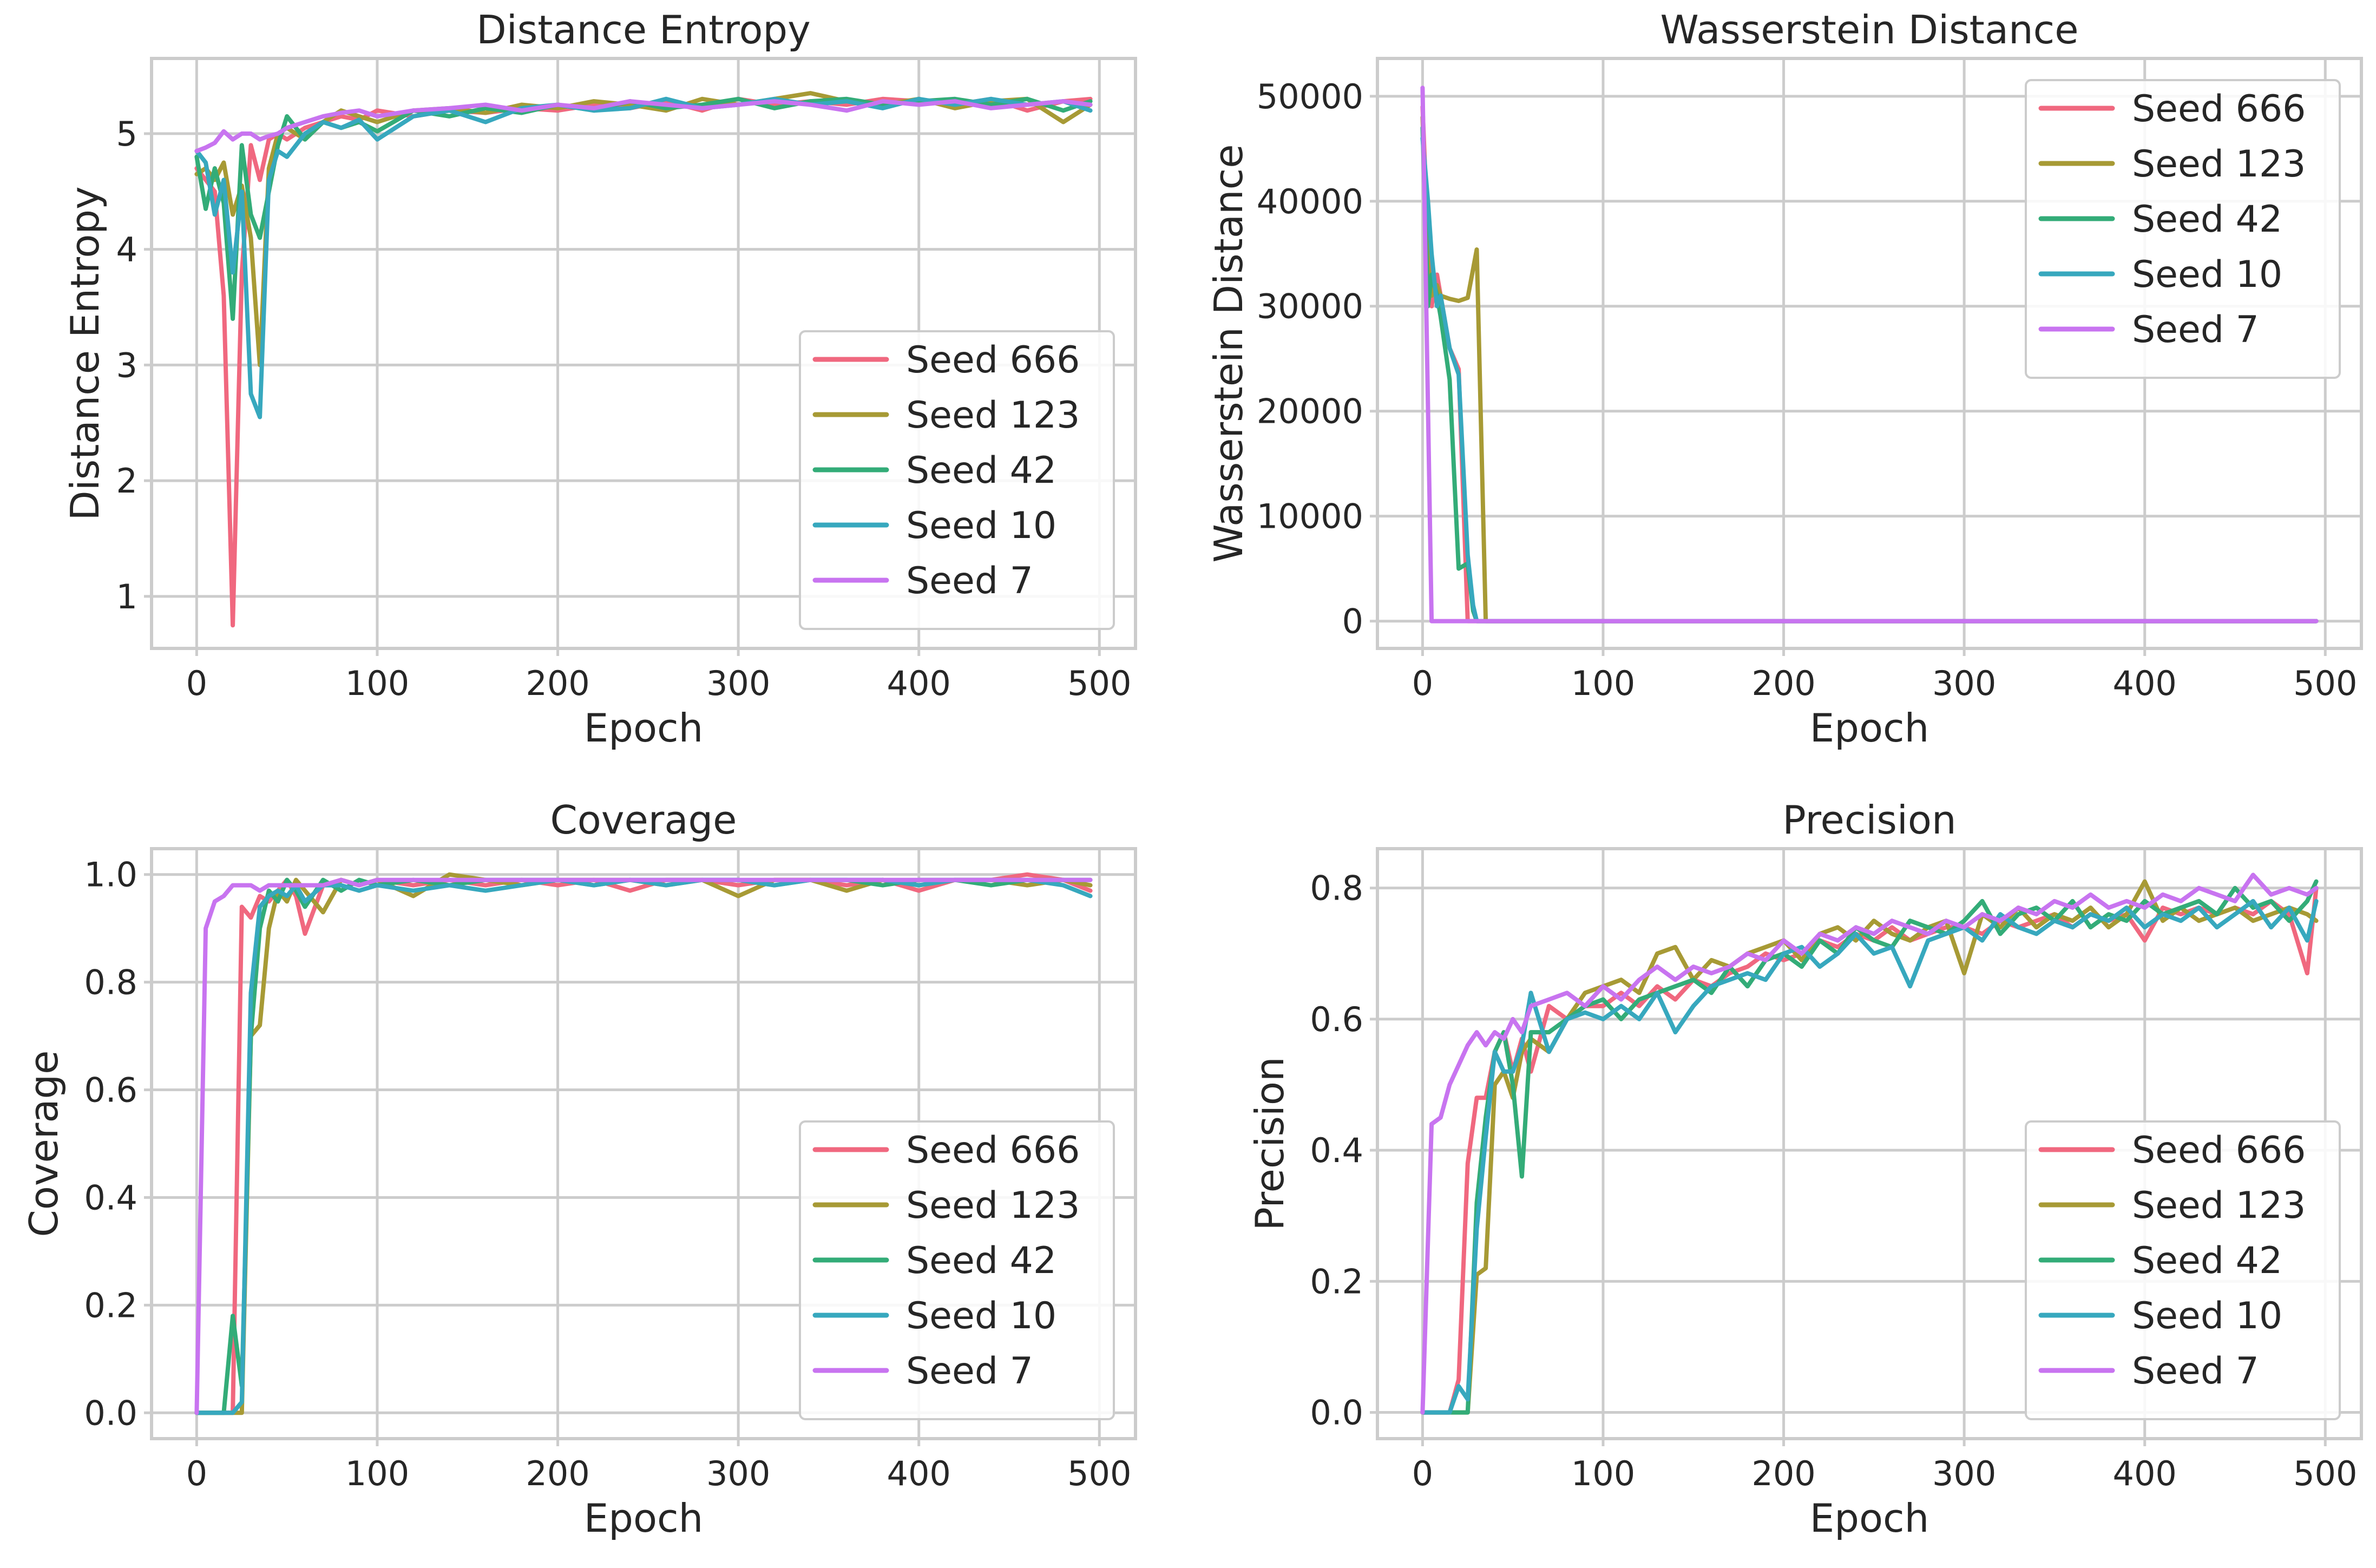  I want to click on y-tick-label: 30000, so click(1310, 306).